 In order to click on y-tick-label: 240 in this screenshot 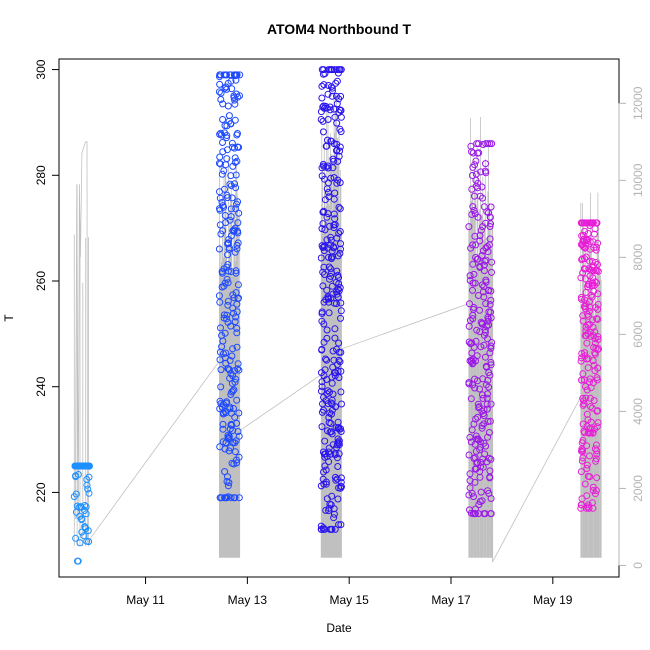, I will do `click(41, 386)`.